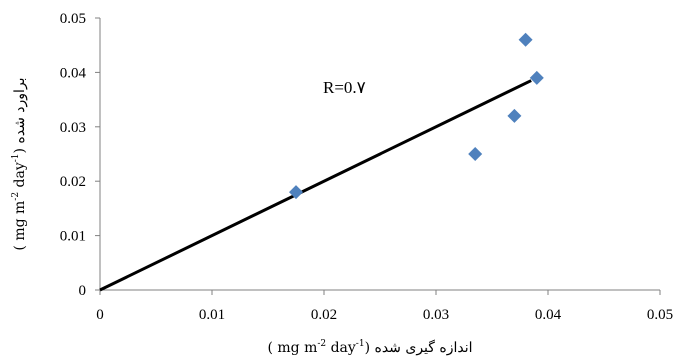 Image resolution: width=685 pixels, height=360 pixels. What do you see at coordinates (73, 19) in the screenshot?
I see `y-tick-label: 0.05` at bounding box center [73, 19].